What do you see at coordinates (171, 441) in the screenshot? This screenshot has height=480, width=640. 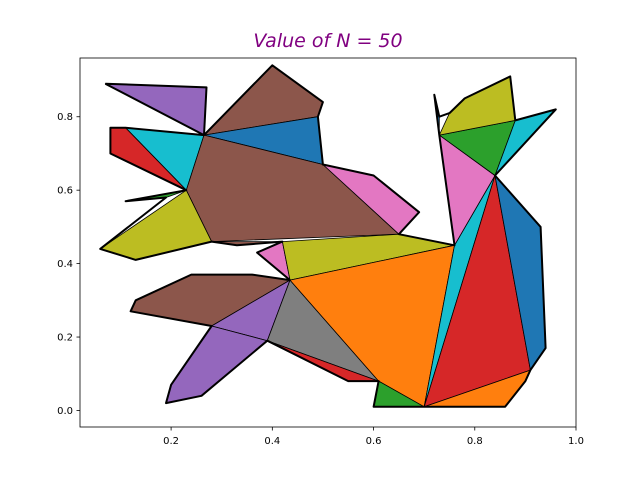 I see `x-tick-label: 0.2` at bounding box center [171, 441].